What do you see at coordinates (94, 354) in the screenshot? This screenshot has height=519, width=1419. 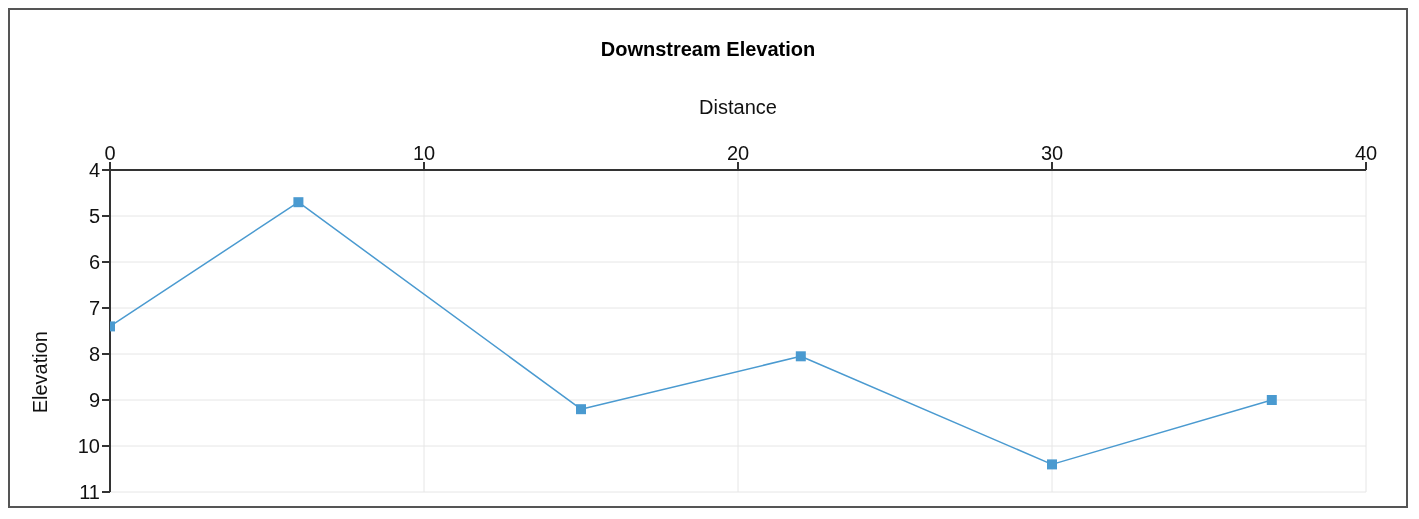 I see `y-tick-label: 8` at bounding box center [94, 354].